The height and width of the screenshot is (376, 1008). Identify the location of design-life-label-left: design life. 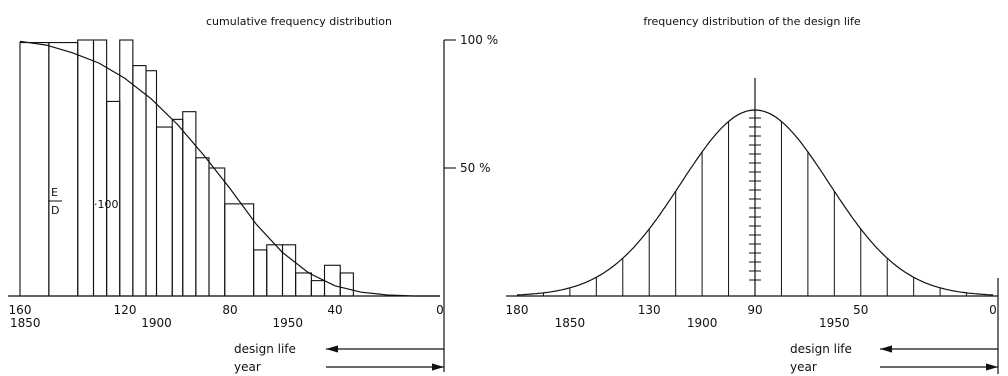
(265, 349).